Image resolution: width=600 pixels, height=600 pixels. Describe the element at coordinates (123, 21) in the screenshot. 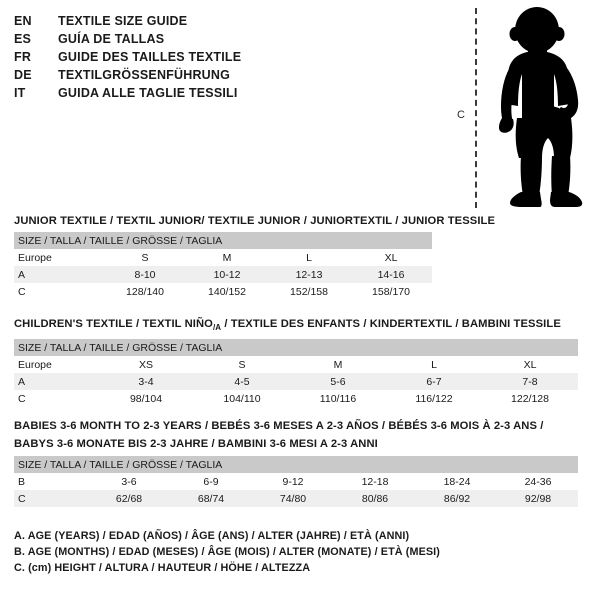

I see `language-text-en: TEXTILE SIZE GUIDE` at that location.